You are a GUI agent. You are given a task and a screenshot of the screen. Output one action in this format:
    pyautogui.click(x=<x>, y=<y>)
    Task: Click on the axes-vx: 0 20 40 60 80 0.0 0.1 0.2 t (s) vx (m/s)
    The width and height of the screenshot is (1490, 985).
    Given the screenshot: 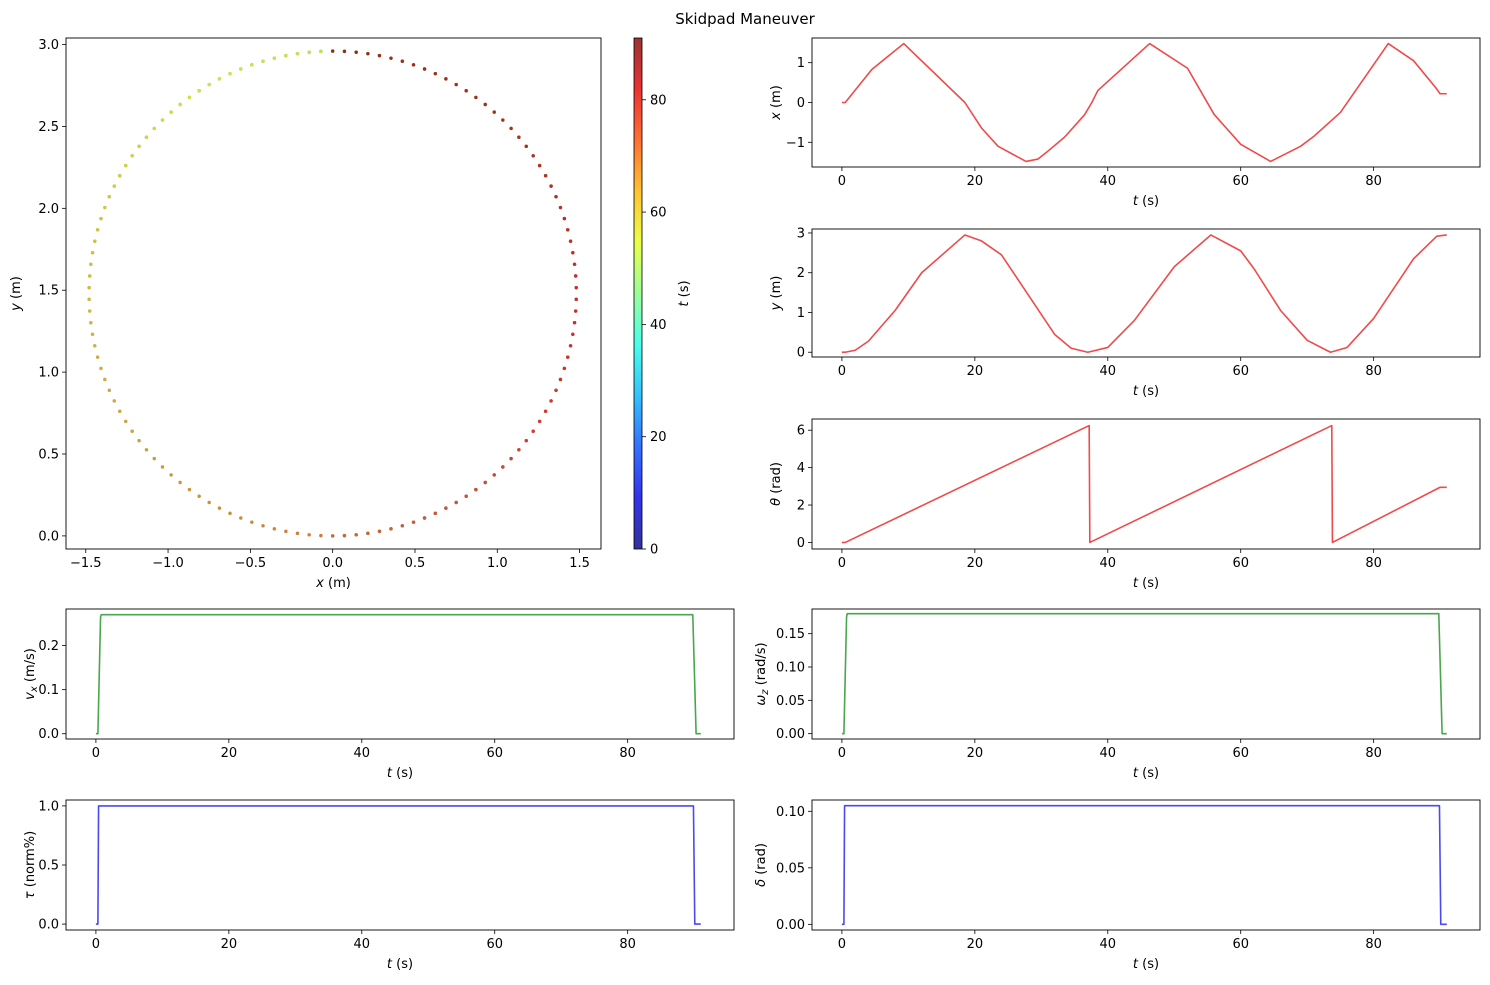 What is the action you would take?
    pyautogui.click(x=379, y=694)
    